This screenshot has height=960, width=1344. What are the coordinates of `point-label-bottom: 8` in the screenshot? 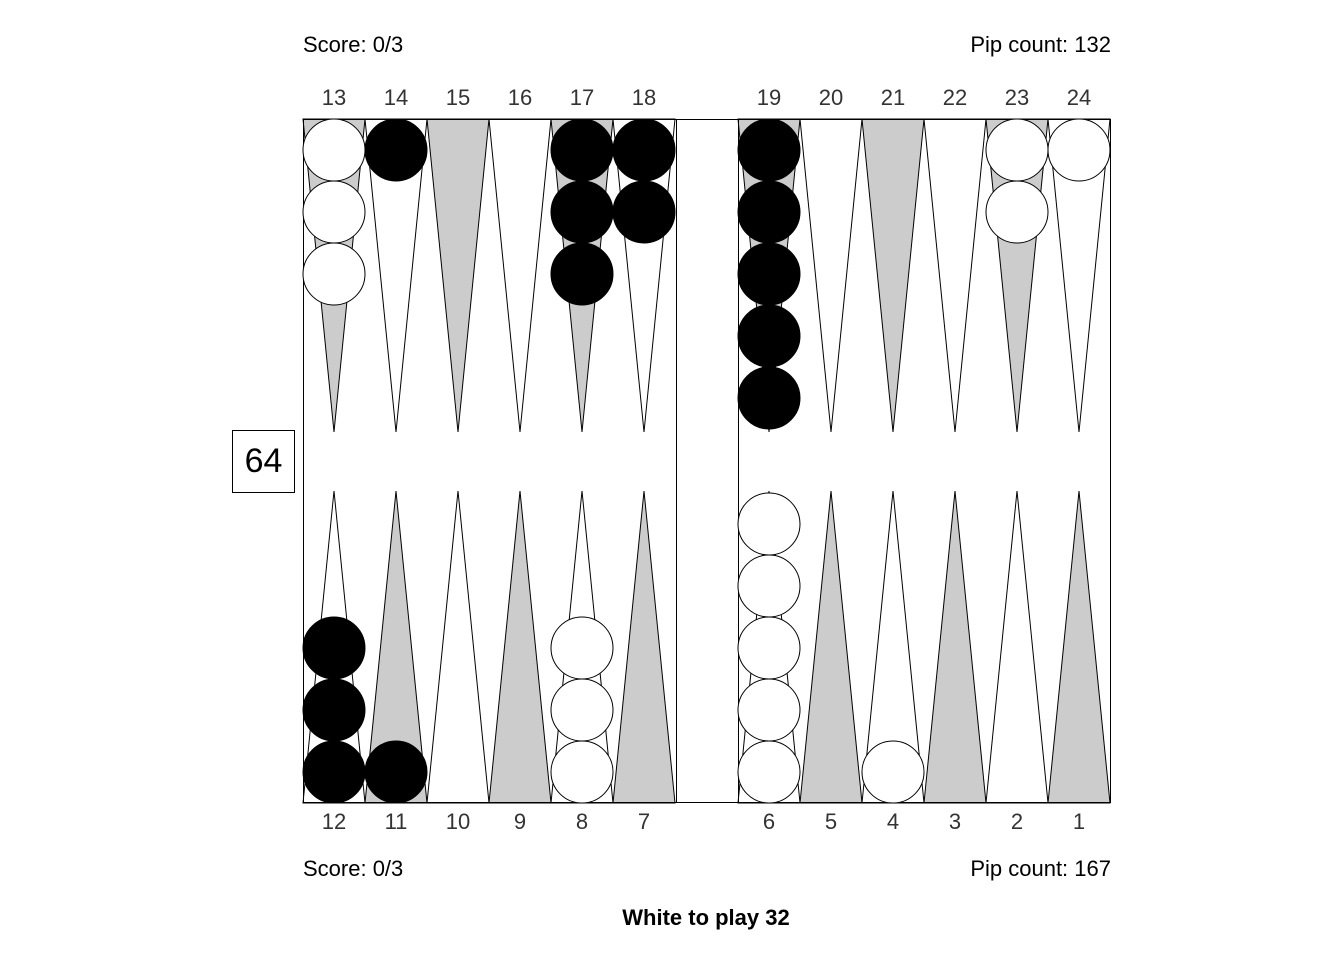 It's located at (582, 821).